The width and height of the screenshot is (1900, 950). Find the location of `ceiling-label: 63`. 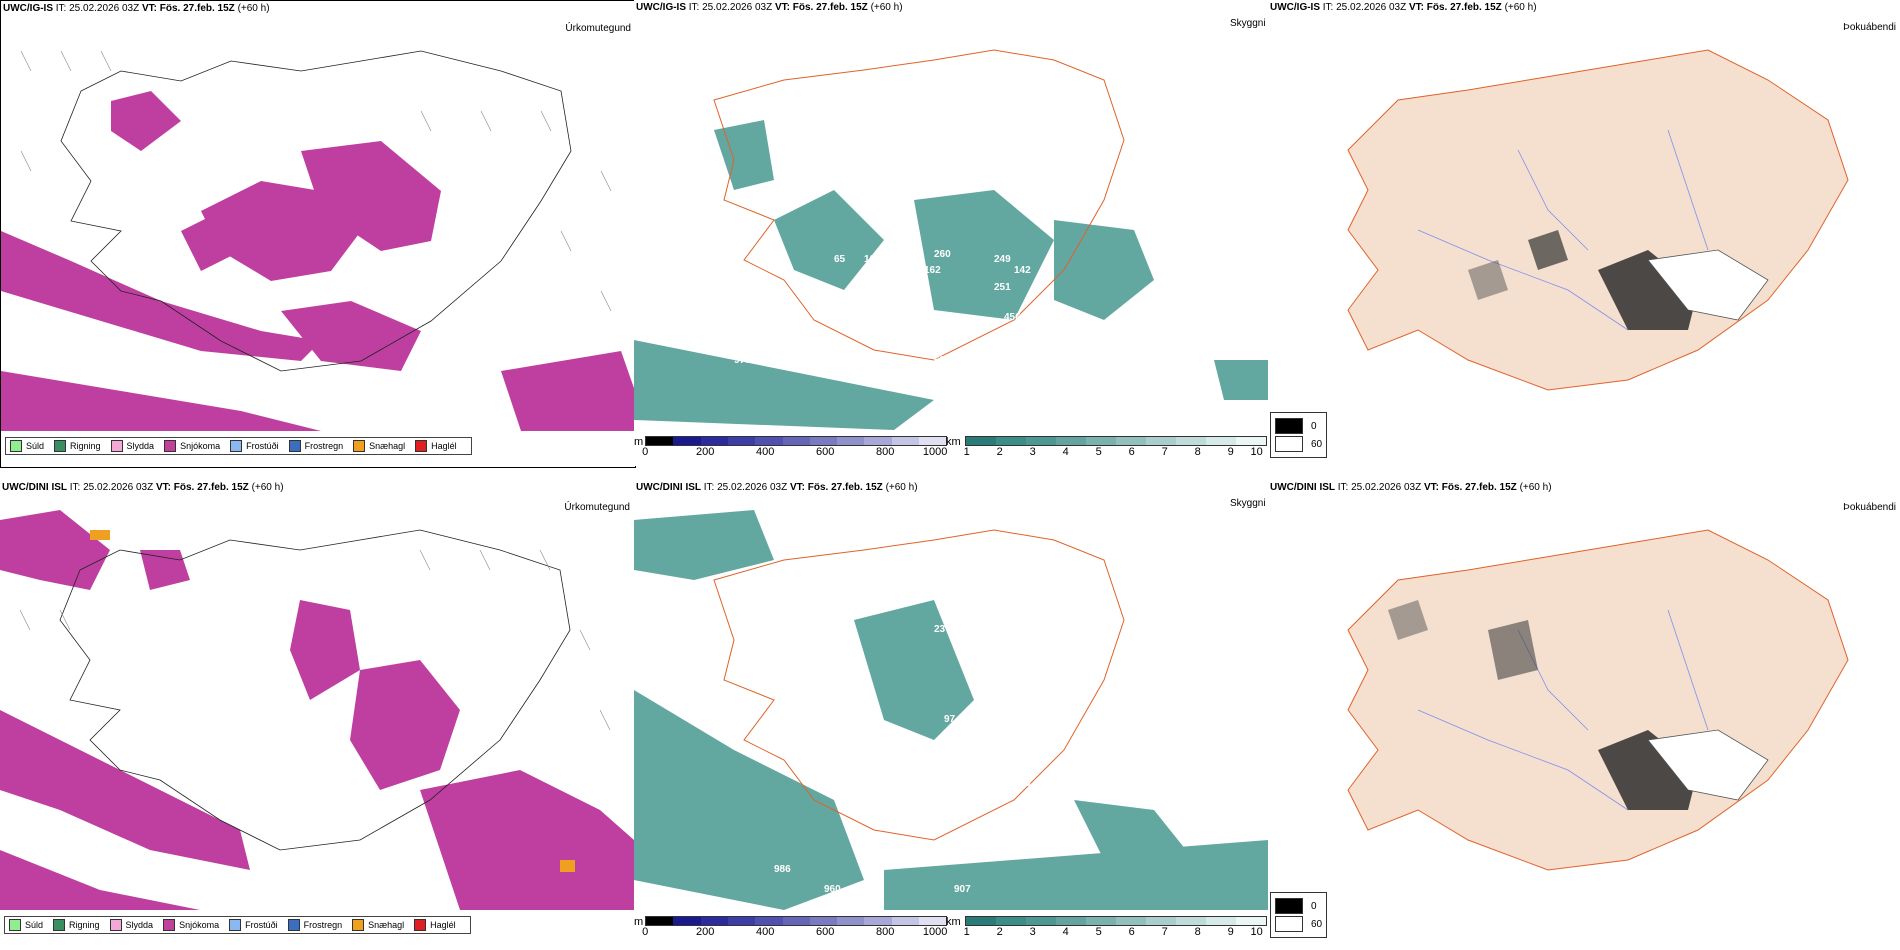

ceiling-label: 63 is located at coordinates (1010, 753).